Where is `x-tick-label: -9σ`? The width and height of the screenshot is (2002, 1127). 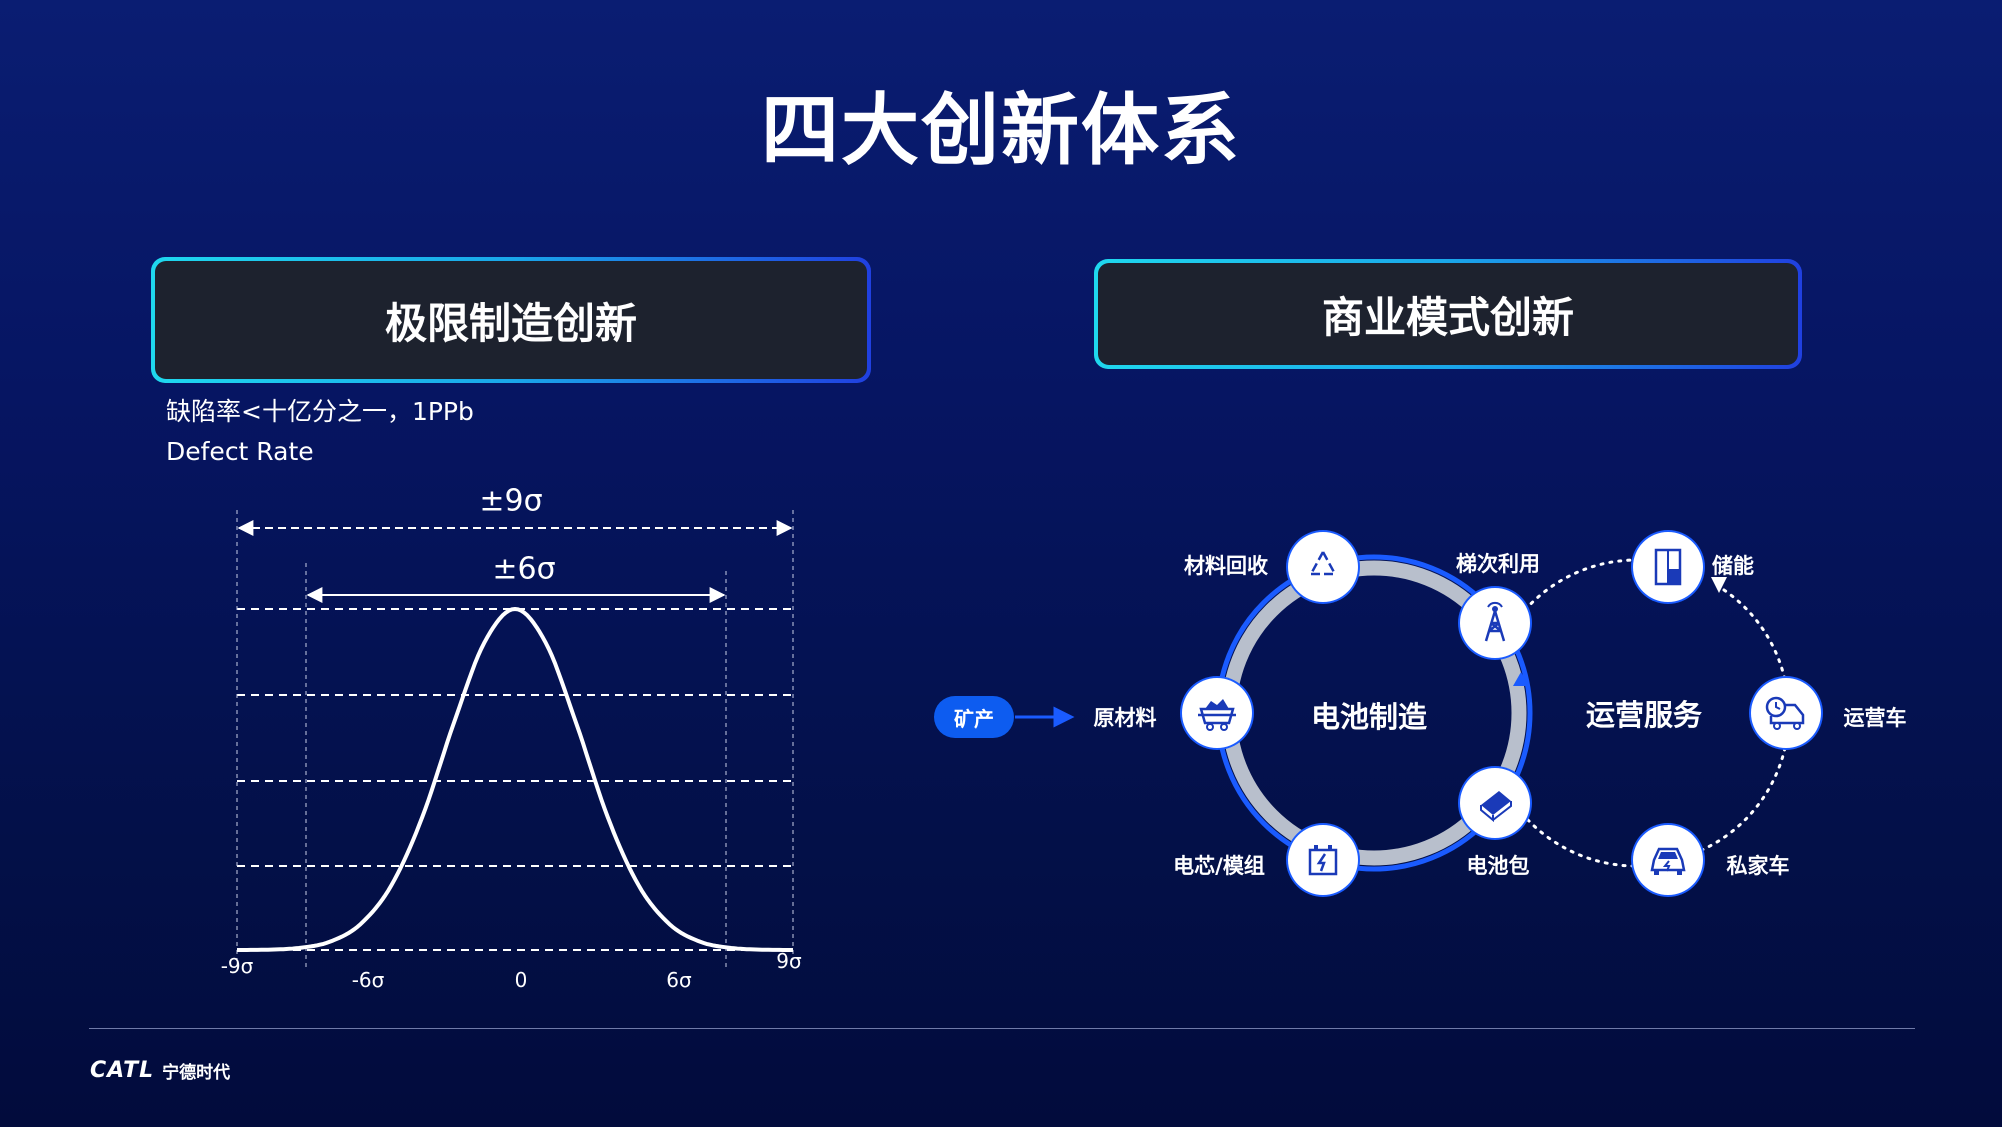
x-tick-label: -9σ is located at coordinates (237, 966).